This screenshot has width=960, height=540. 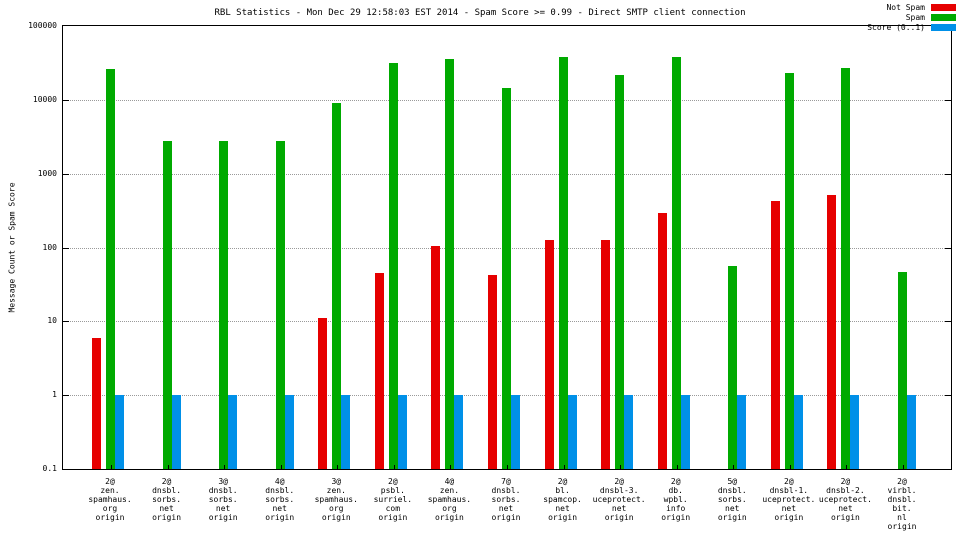 I want to click on y-tick-label: 10, so click(x=52, y=321).